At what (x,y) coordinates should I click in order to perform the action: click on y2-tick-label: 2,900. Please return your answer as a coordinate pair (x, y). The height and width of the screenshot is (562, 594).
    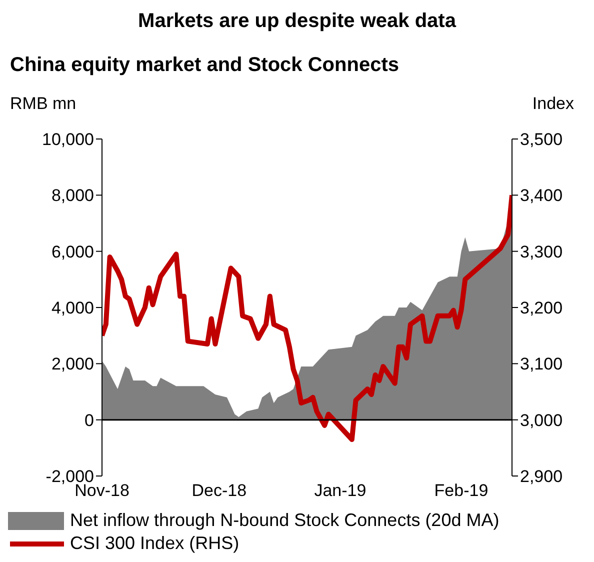
    Looking at the image, I should click on (541, 476).